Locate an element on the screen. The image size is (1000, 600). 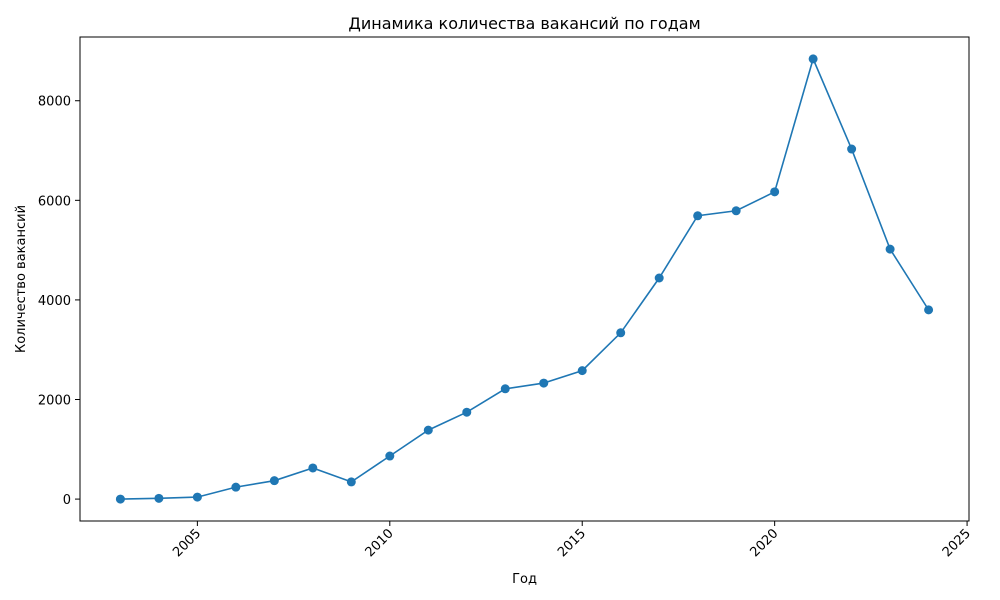
y-tick-label: 2000 is located at coordinates (54, 401).